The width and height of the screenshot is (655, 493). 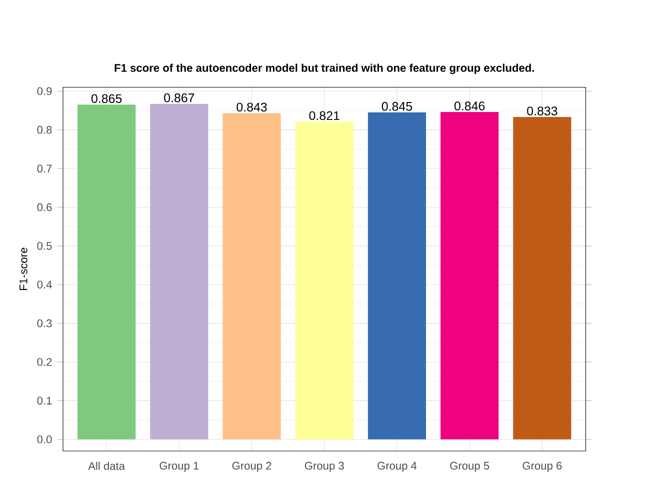 I want to click on data-label: 0.846, so click(x=469, y=106).